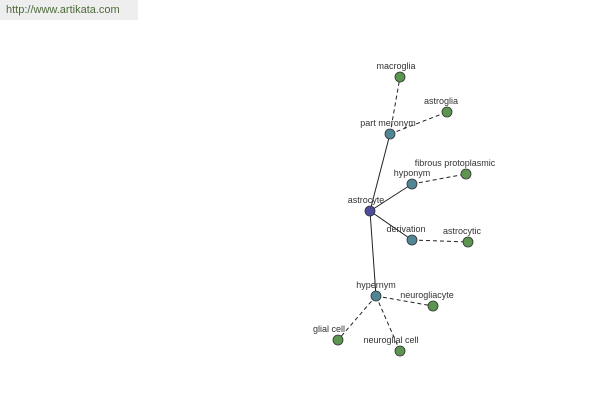  Describe the element at coordinates (395, 66) in the screenshot. I see `node-label: macroglia` at that location.